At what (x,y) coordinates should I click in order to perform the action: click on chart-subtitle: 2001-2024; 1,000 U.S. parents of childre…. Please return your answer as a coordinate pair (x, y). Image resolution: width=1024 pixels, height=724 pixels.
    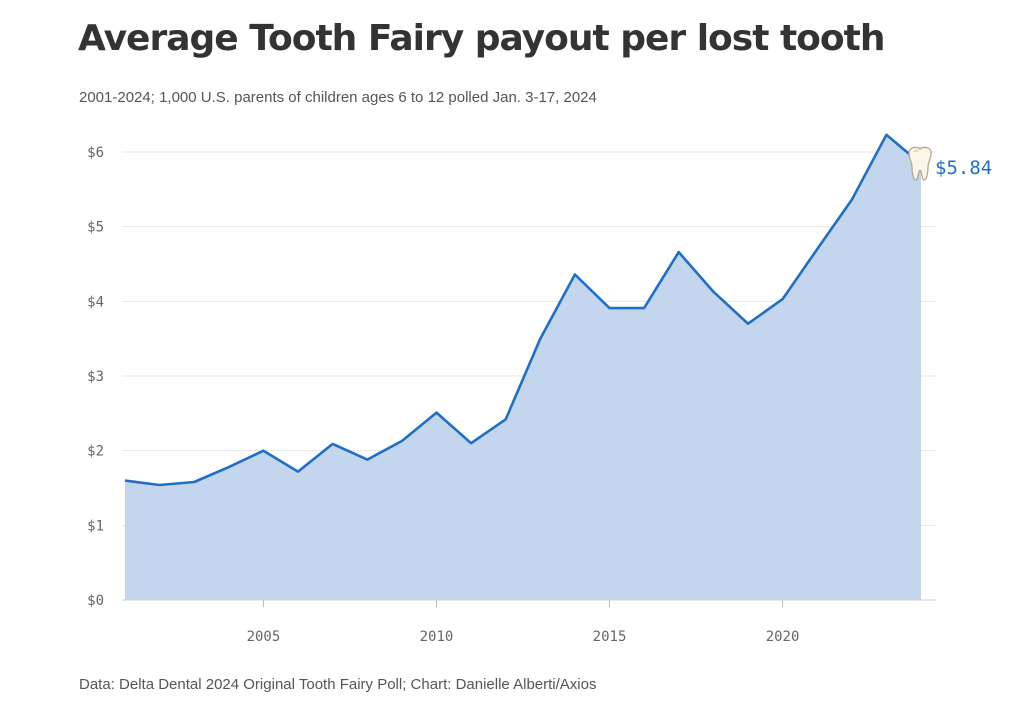
    Looking at the image, I should click on (338, 97).